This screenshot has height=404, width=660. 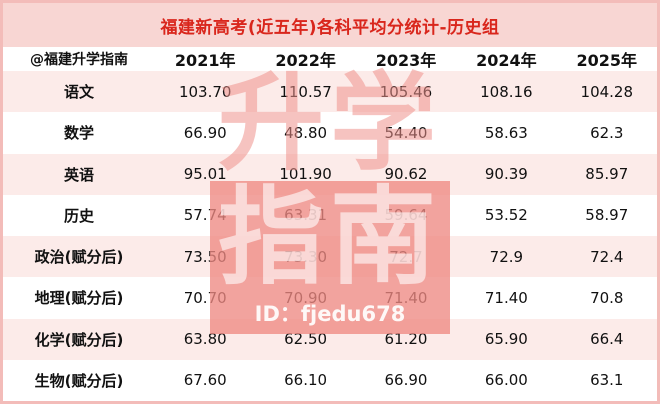 I want to click on cell: 108.16, so click(x=506, y=91).